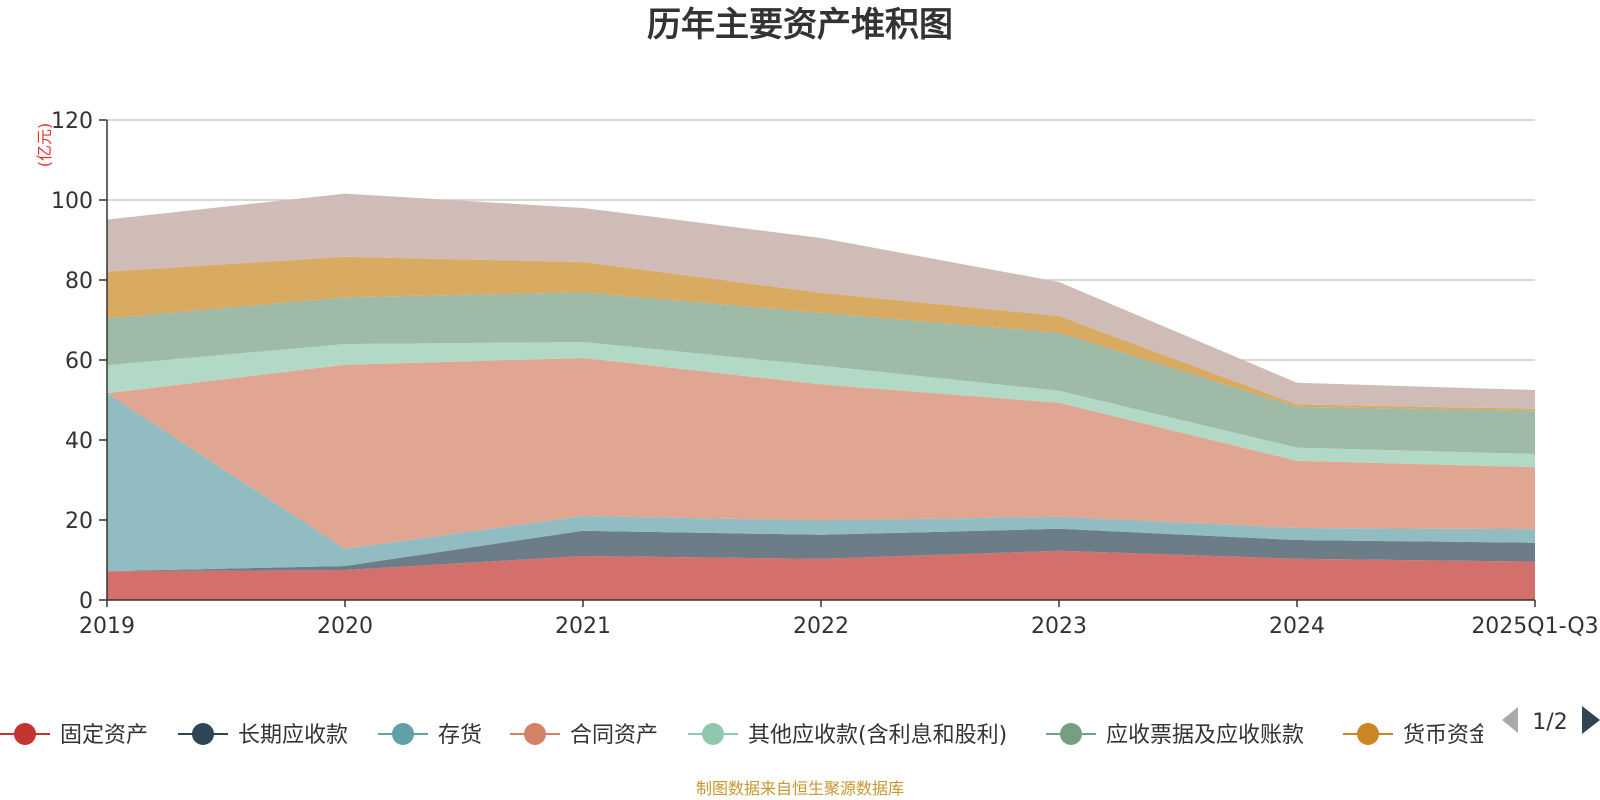 This screenshot has height=800, width=1600. Describe the element at coordinates (1059, 626) in the screenshot. I see `x-tick-label: 2023` at that location.